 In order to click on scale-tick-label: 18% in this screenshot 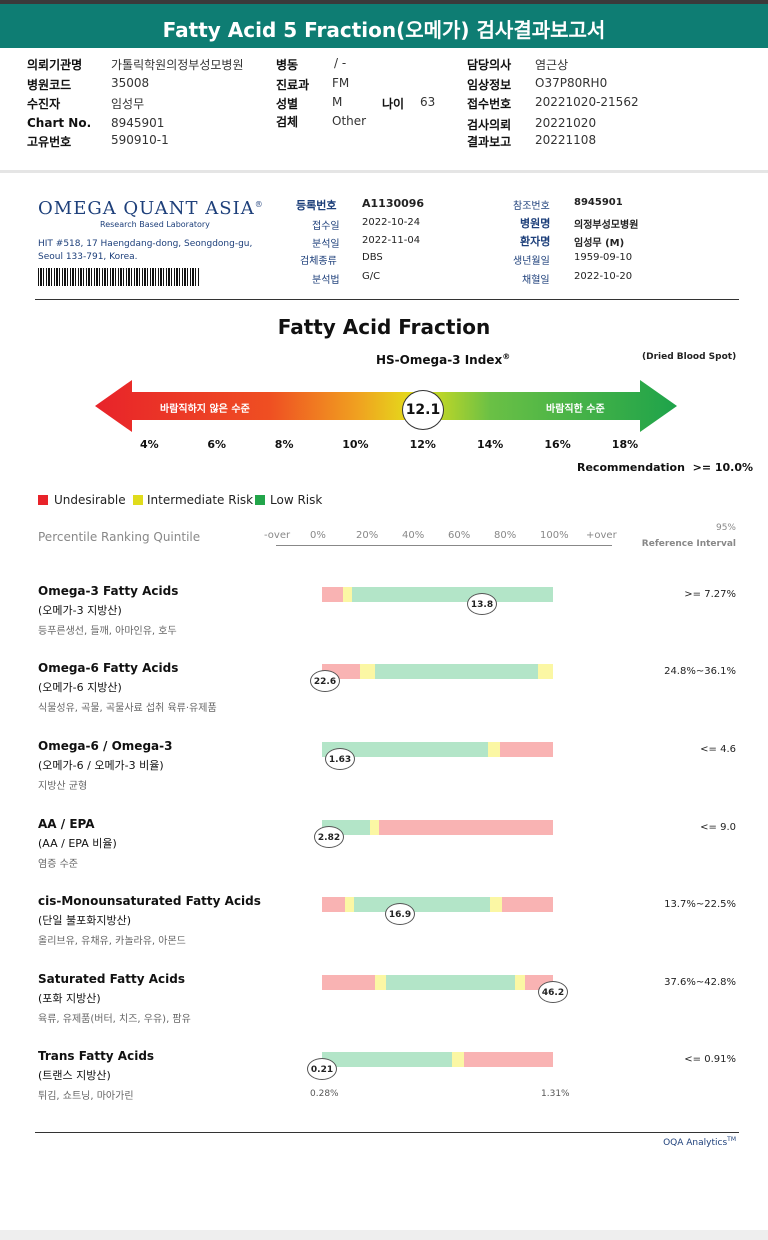, I will do `click(625, 444)`.